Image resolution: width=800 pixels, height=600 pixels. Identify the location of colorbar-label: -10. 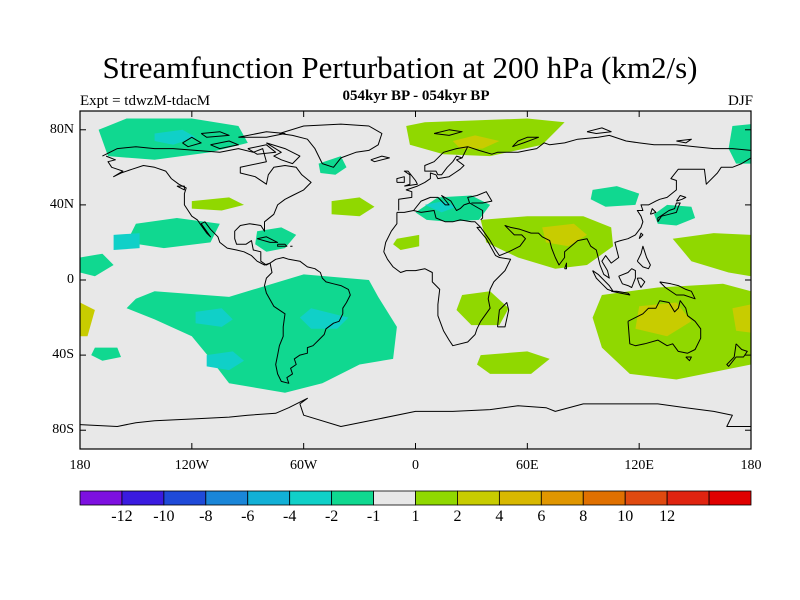
(164, 516).